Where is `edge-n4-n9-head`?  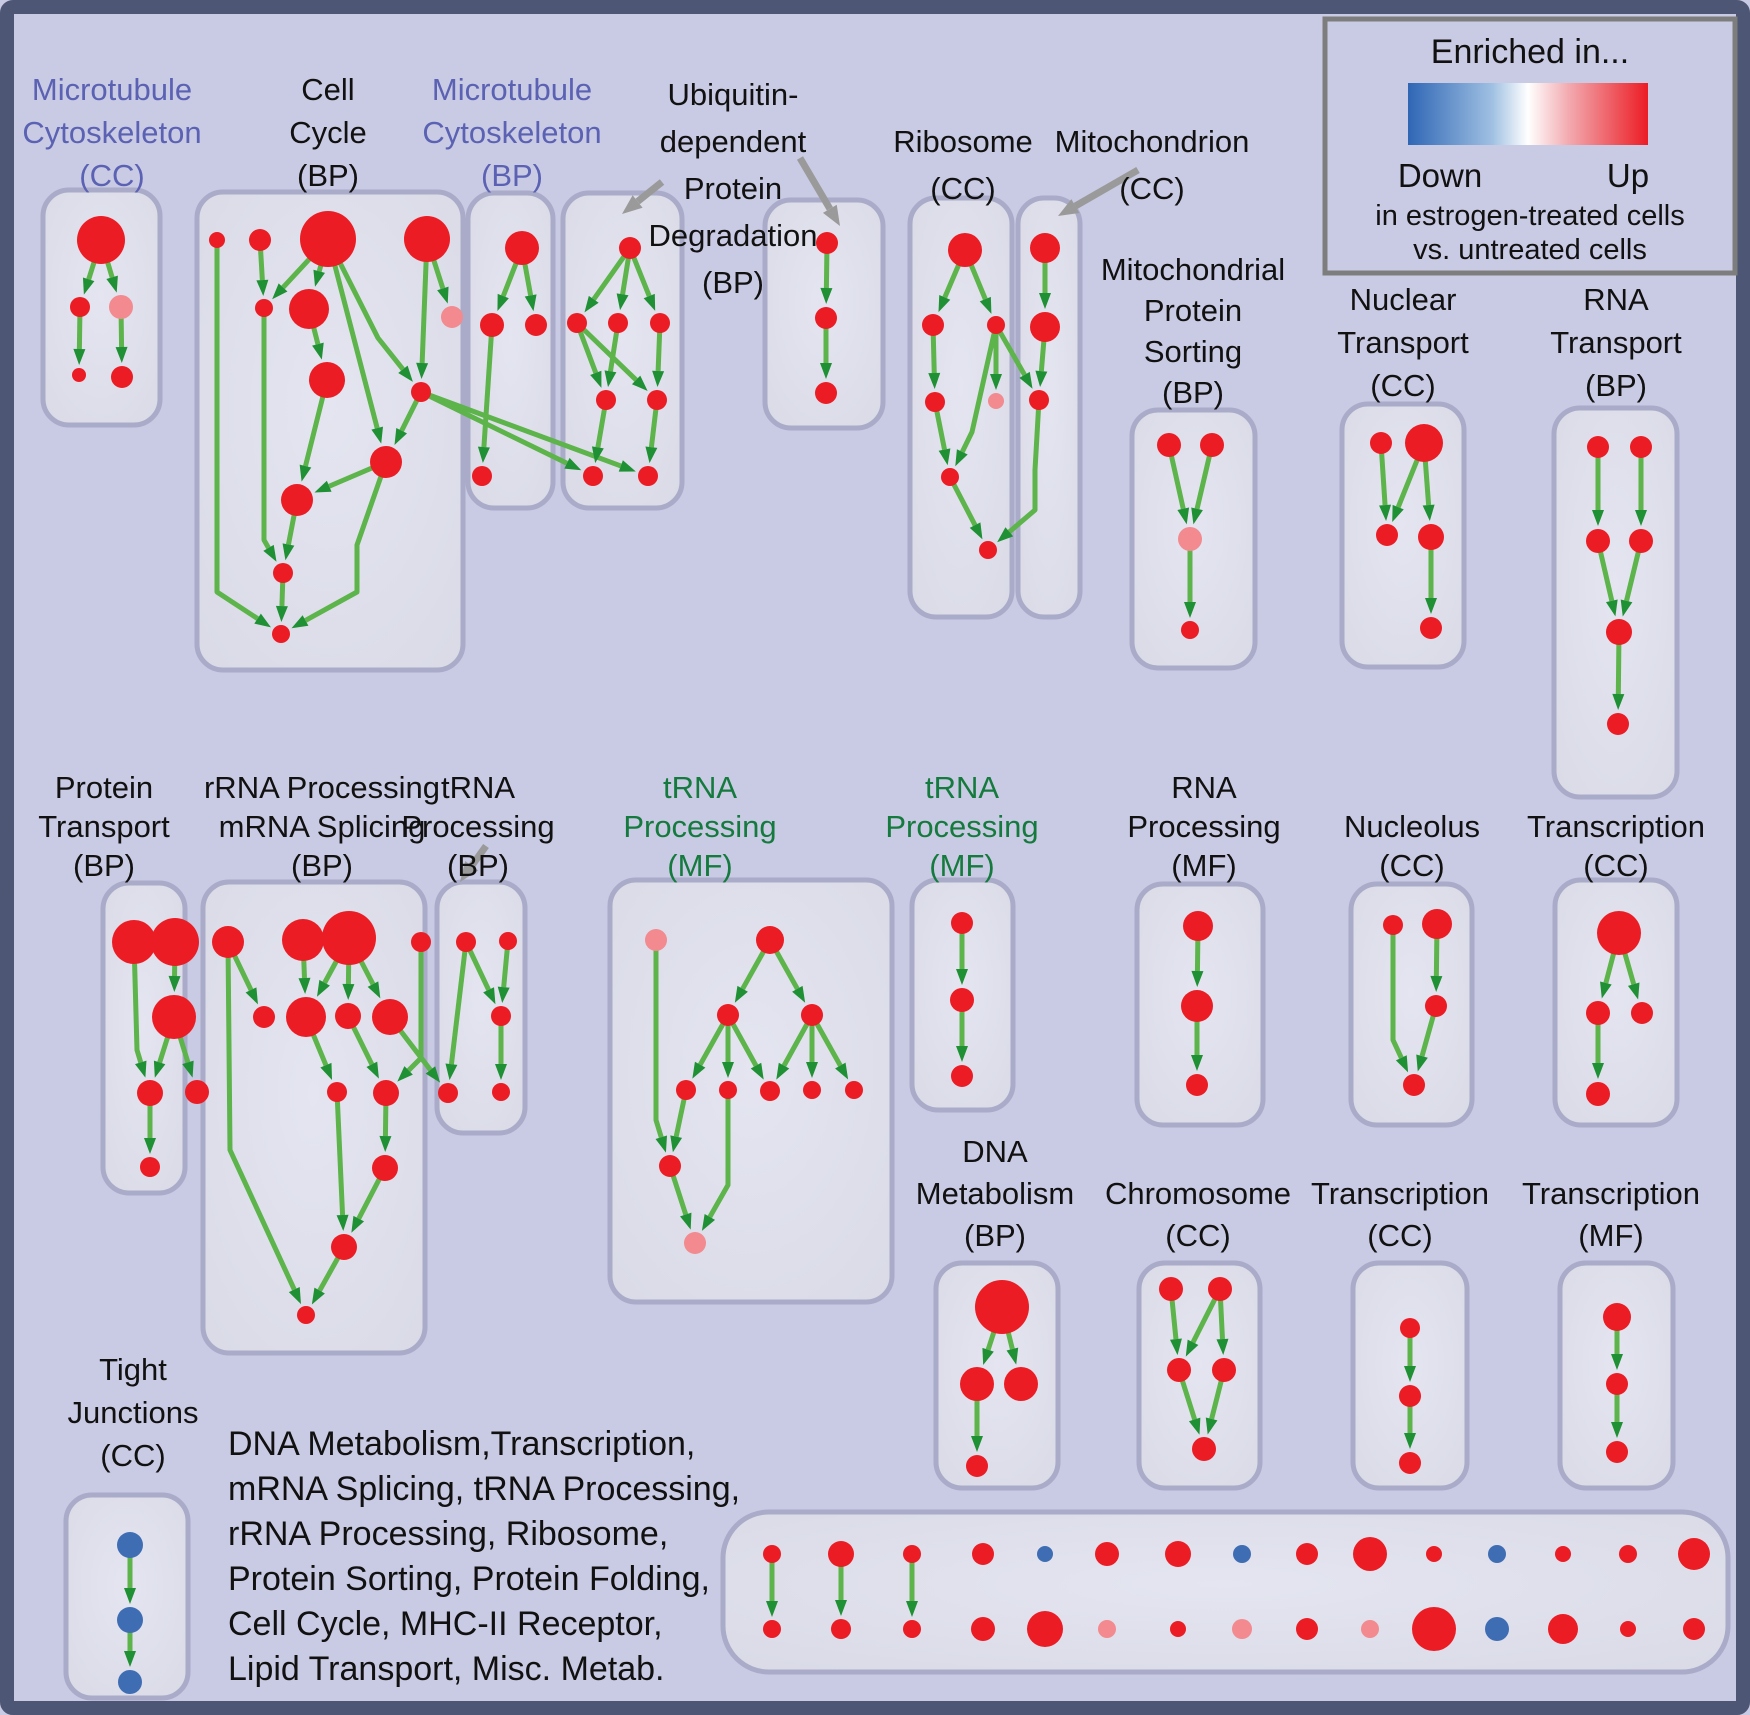 edge-n4-n9-head is located at coordinates (842, 1071).